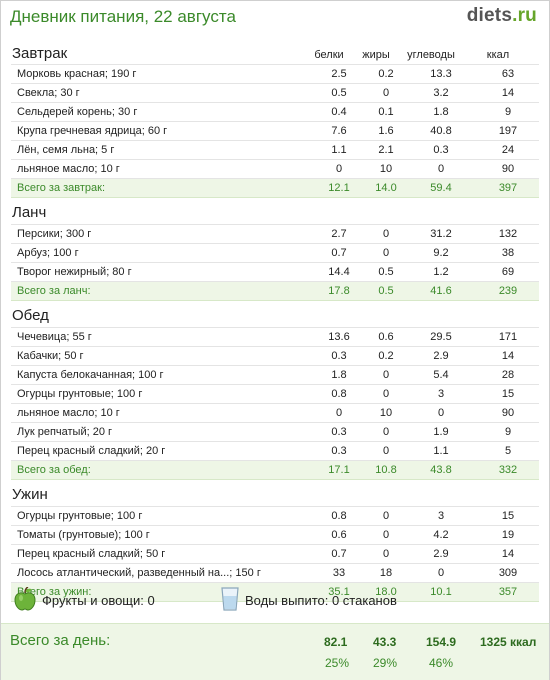 The height and width of the screenshot is (680, 550). Describe the element at coordinates (91, 554) in the screenshot. I see `food-name: Перец красный сладкий; 50 г` at that location.